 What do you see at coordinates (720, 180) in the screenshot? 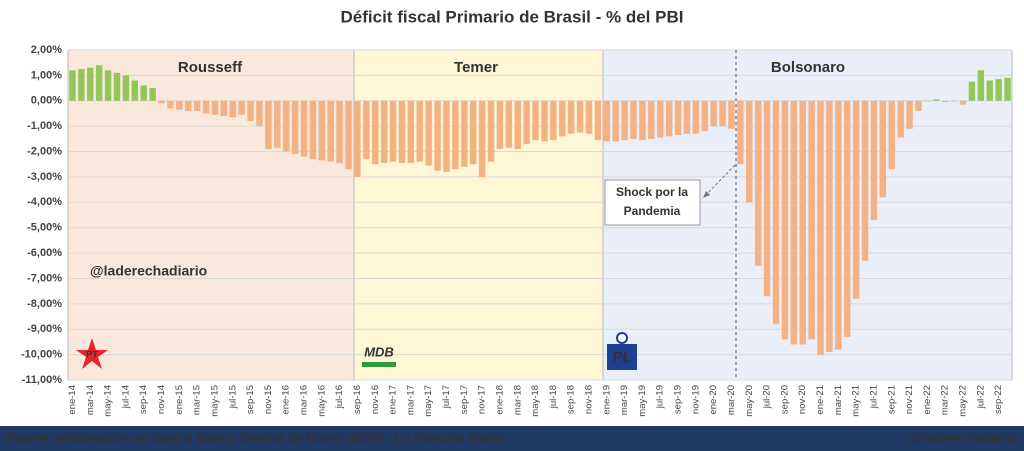
I see `annotation-arrow` at bounding box center [720, 180].